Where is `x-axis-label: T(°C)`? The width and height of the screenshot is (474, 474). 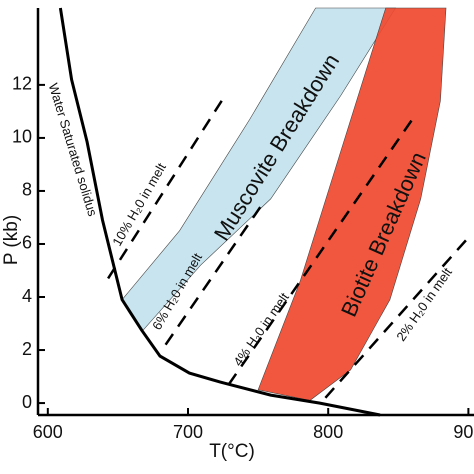
x-axis-label: T(°C) is located at coordinates (232, 451).